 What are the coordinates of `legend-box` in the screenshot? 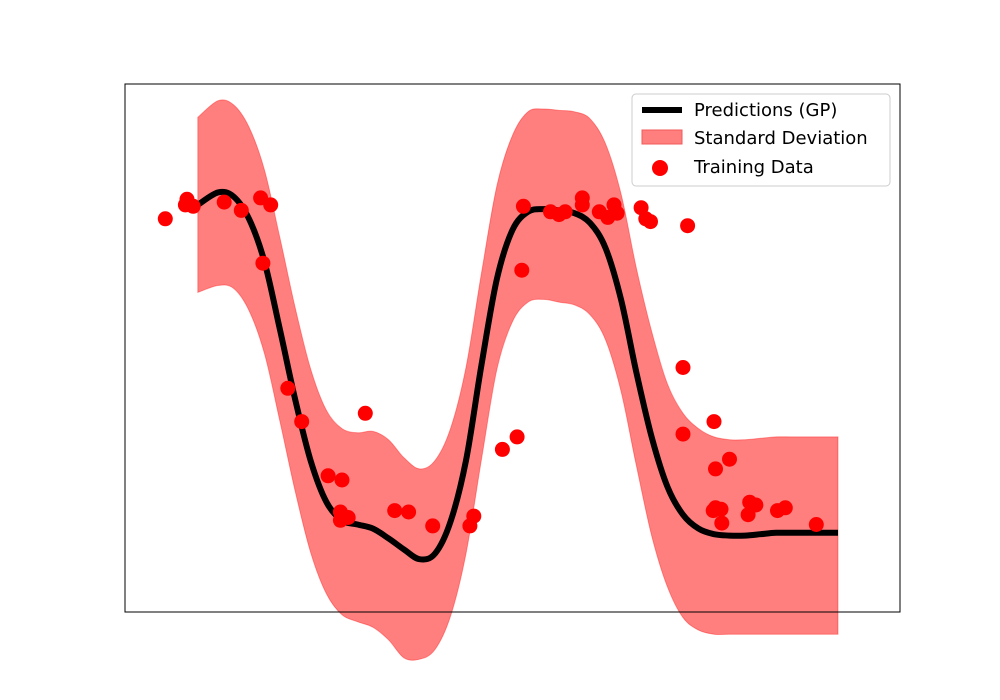 It's located at (761, 140).